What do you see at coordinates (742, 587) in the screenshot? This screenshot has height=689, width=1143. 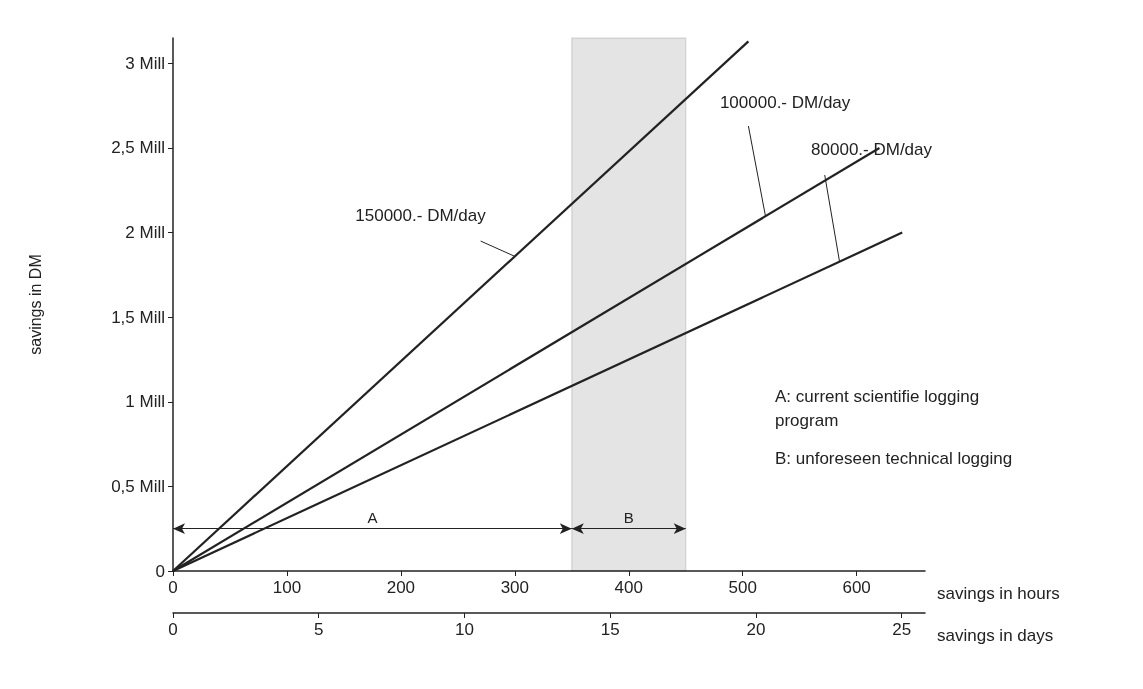 I see `x-tick-label: 500` at bounding box center [742, 587].